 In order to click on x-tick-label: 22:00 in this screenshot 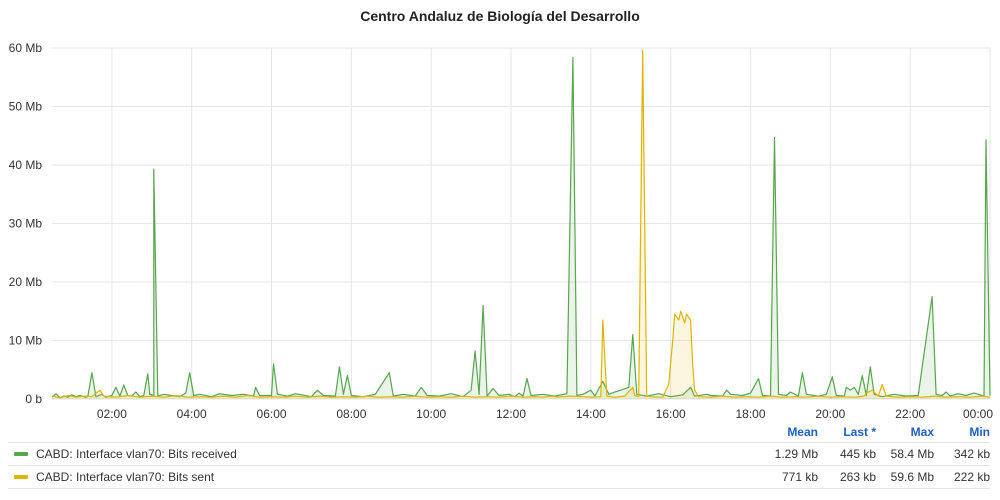, I will do `click(910, 413)`.